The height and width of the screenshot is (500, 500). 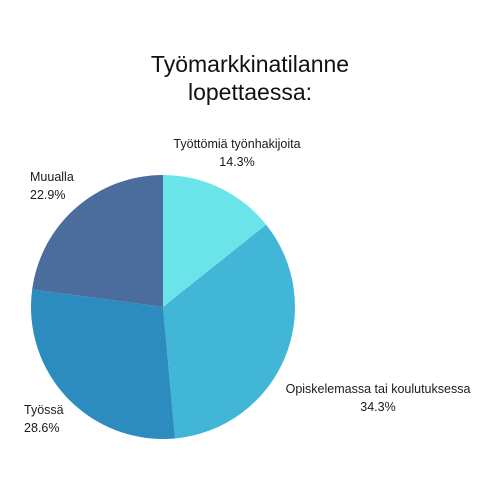 I want to click on chart-title-line-2: lopettaessa:, so click(x=250, y=92).